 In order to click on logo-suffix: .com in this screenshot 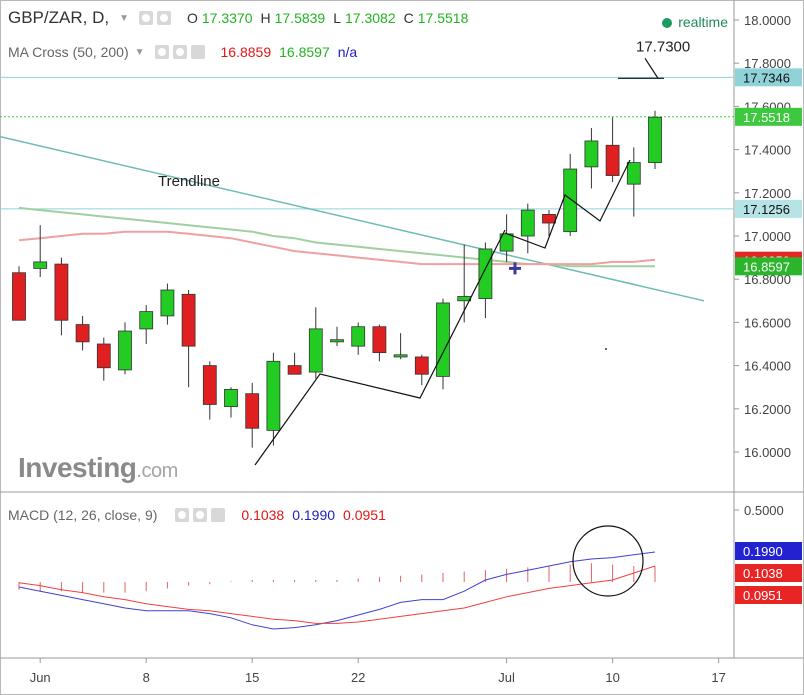, I will do `click(157, 471)`.